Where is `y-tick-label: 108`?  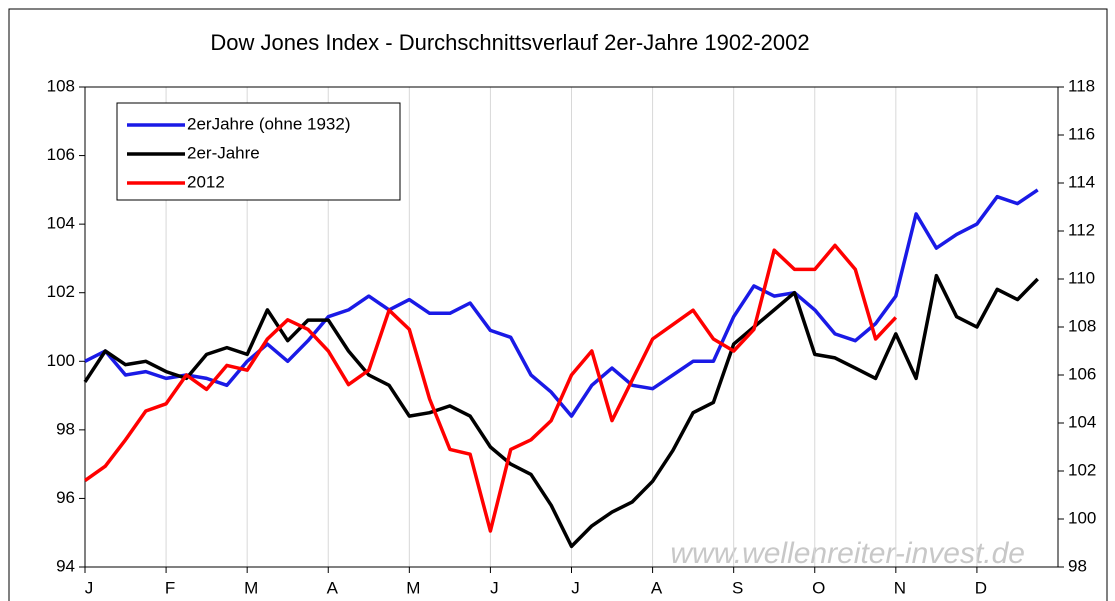
y-tick-label: 108 is located at coordinates (61, 85).